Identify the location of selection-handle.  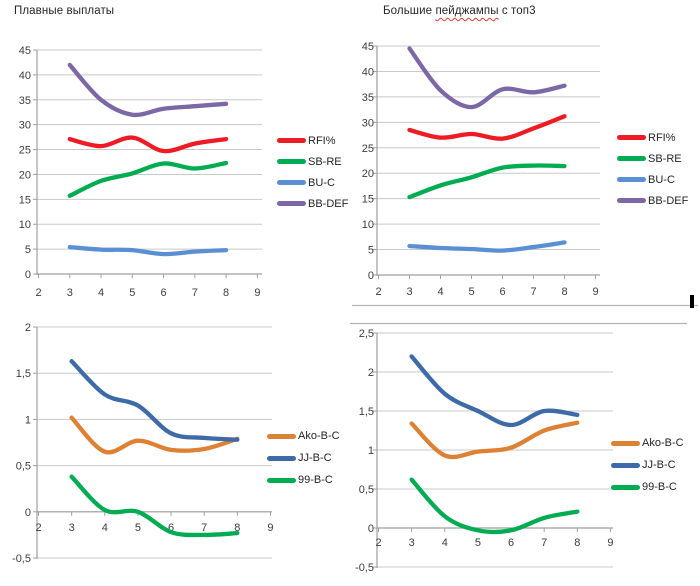
(692, 301).